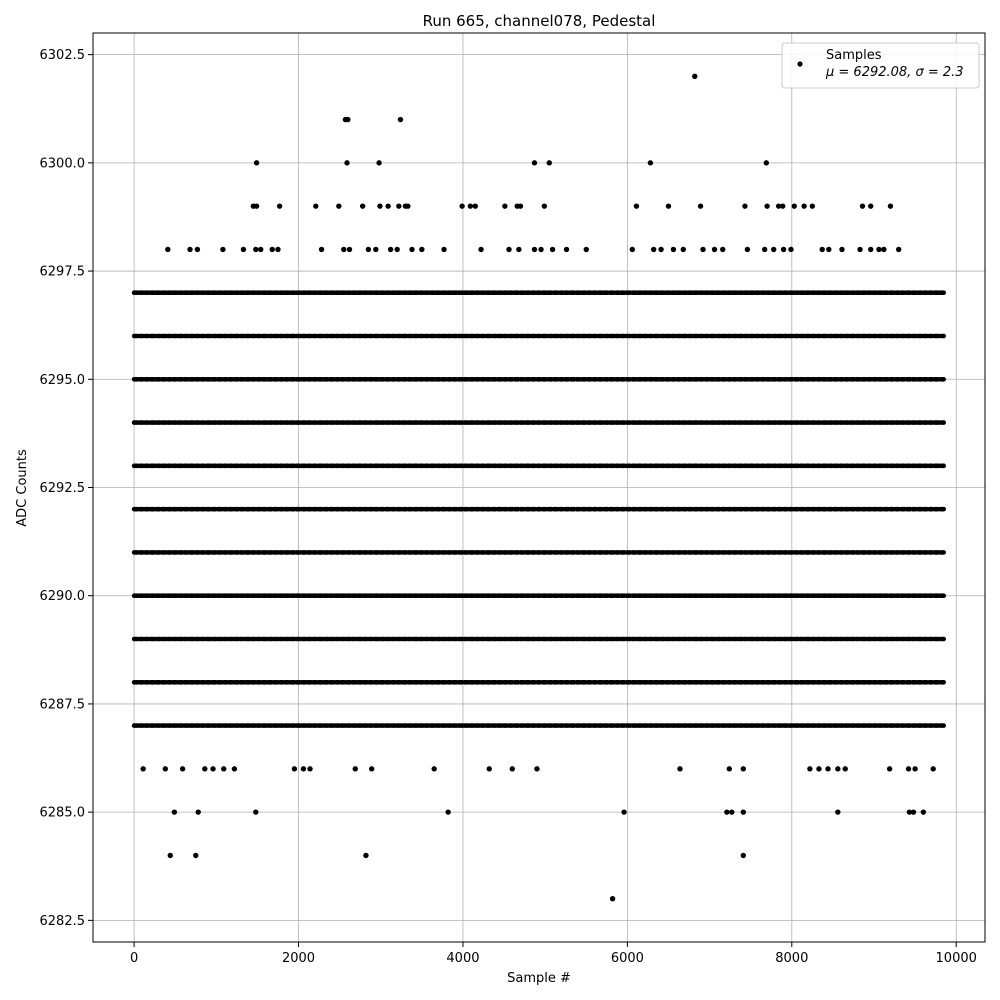  Describe the element at coordinates (894, 72) in the screenshot. I see `legend-series-stats: μ = 6292.08, σ = 2.3` at that location.